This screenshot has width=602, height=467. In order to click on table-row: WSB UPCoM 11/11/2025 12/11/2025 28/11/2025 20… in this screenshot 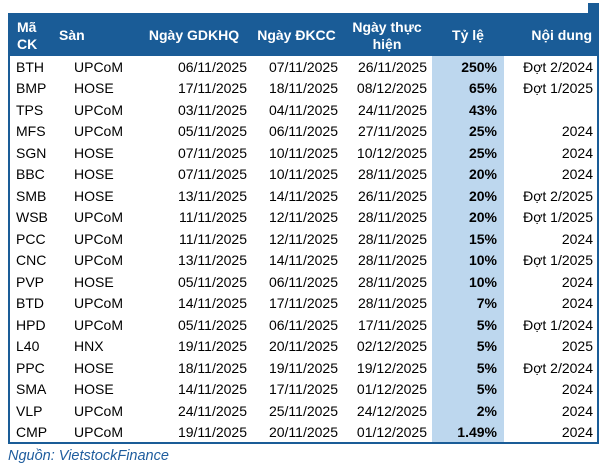, I will do `click(303, 217)`.